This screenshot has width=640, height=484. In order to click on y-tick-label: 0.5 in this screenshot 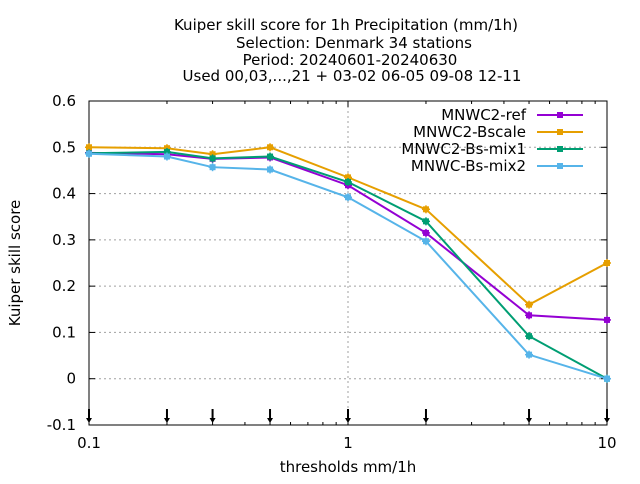, I will do `click(64, 147)`.